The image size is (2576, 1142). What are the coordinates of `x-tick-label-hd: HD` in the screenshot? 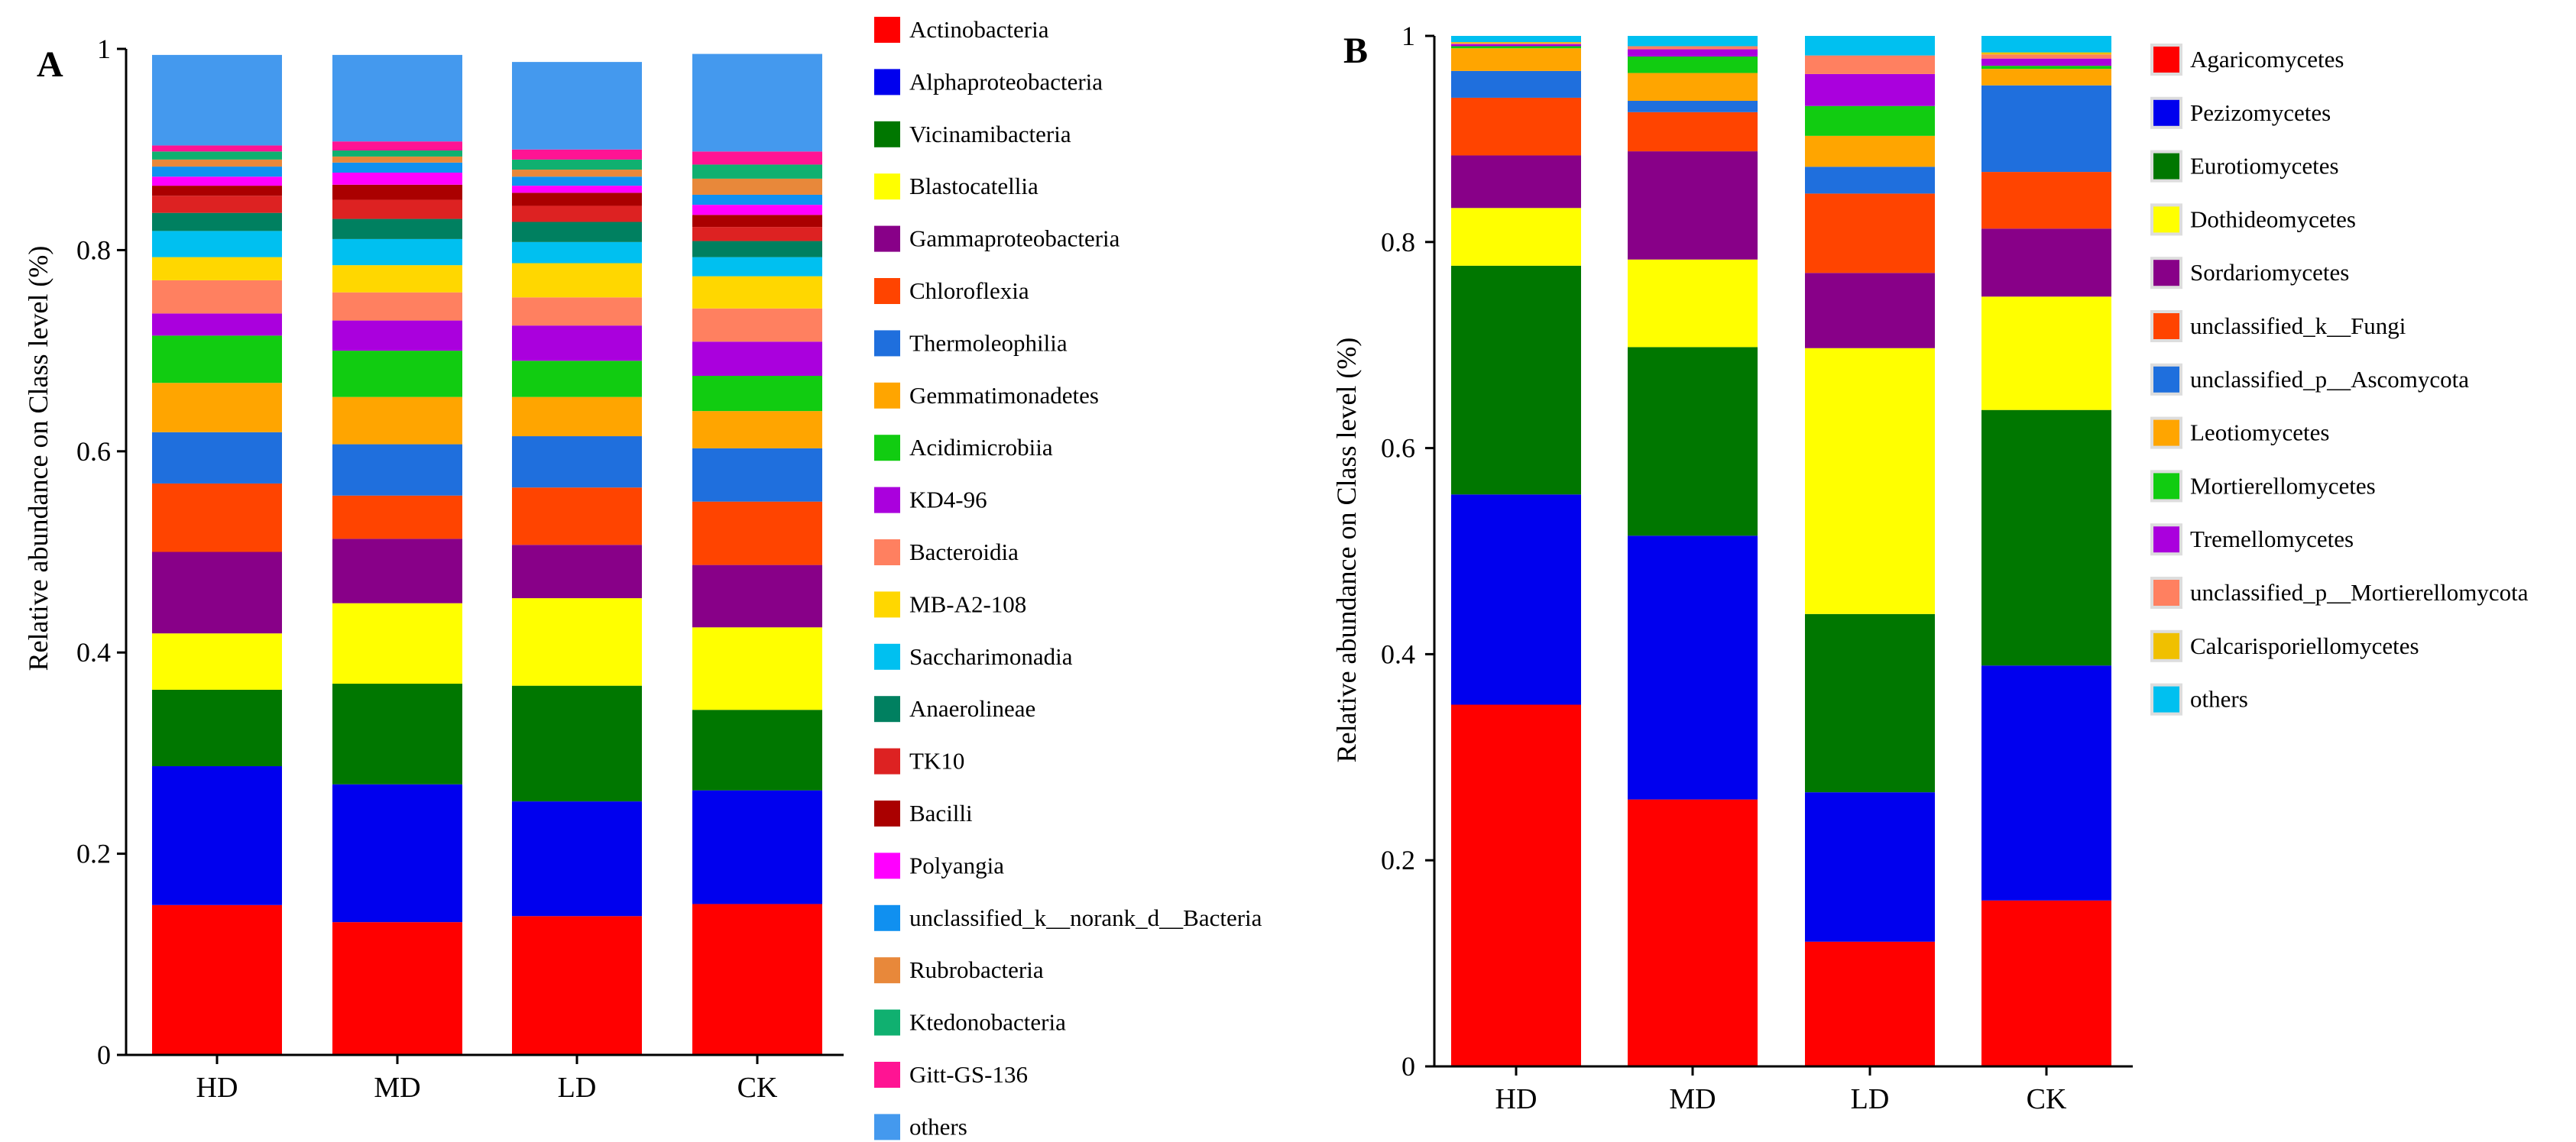 It's located at (1516, 1099).